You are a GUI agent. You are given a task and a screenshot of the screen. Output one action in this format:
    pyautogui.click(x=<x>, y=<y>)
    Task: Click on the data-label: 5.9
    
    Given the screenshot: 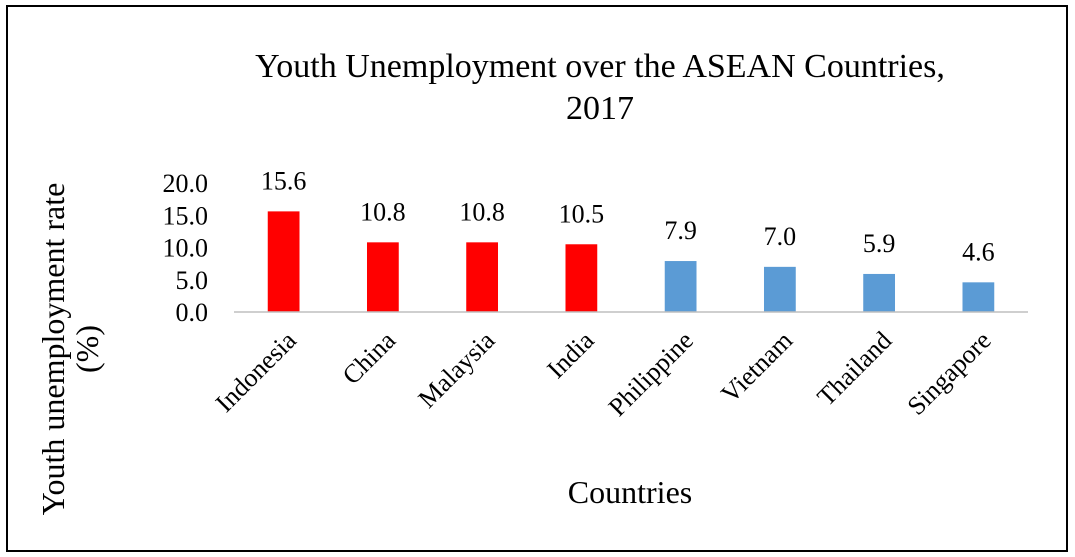 What is the action you would take?
    pyautogui.click(x=879, y=243)
    